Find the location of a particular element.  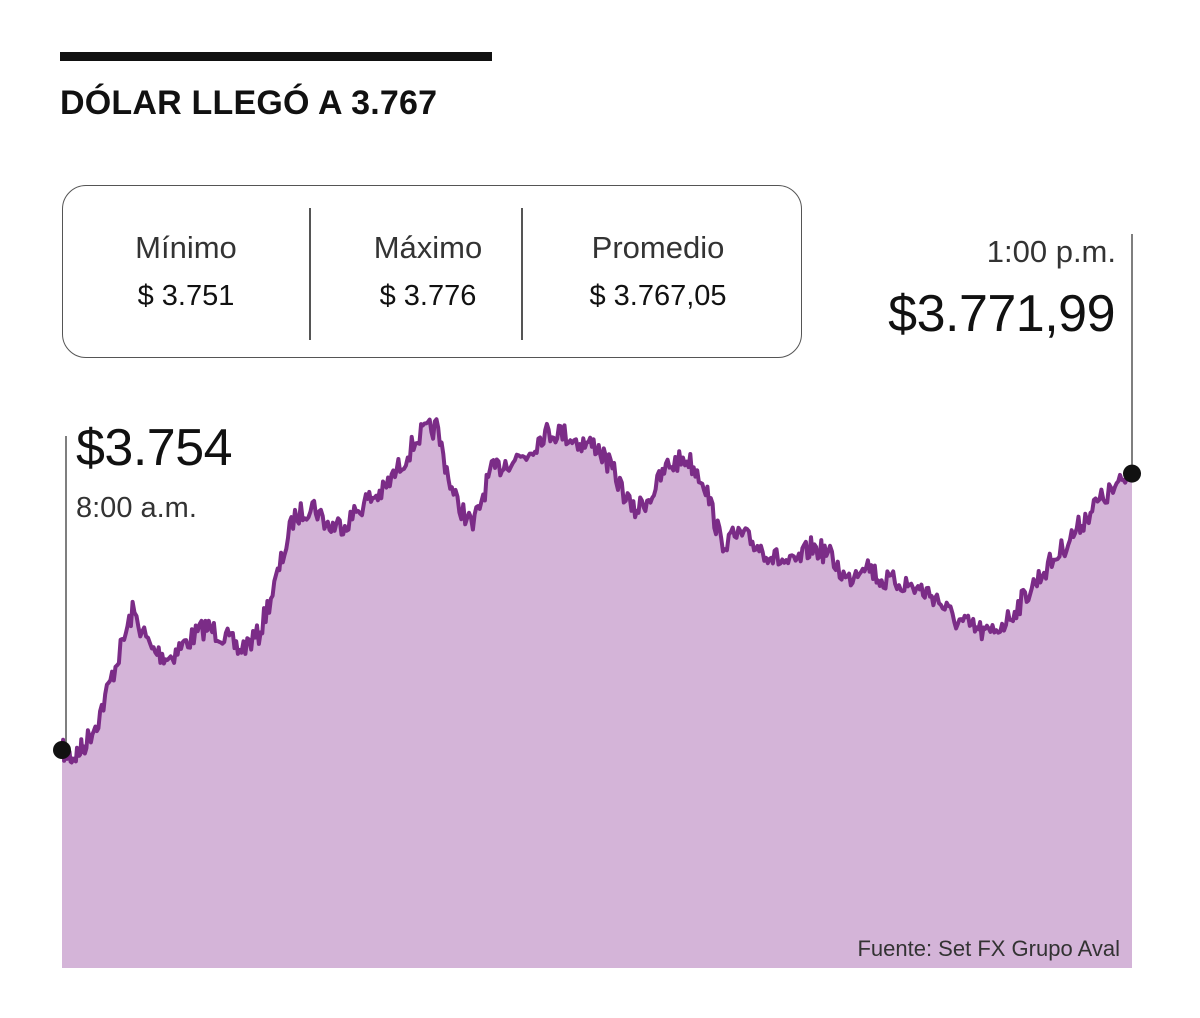

end-value-label: $3.771,99 is located at coordinates (1001, 314).